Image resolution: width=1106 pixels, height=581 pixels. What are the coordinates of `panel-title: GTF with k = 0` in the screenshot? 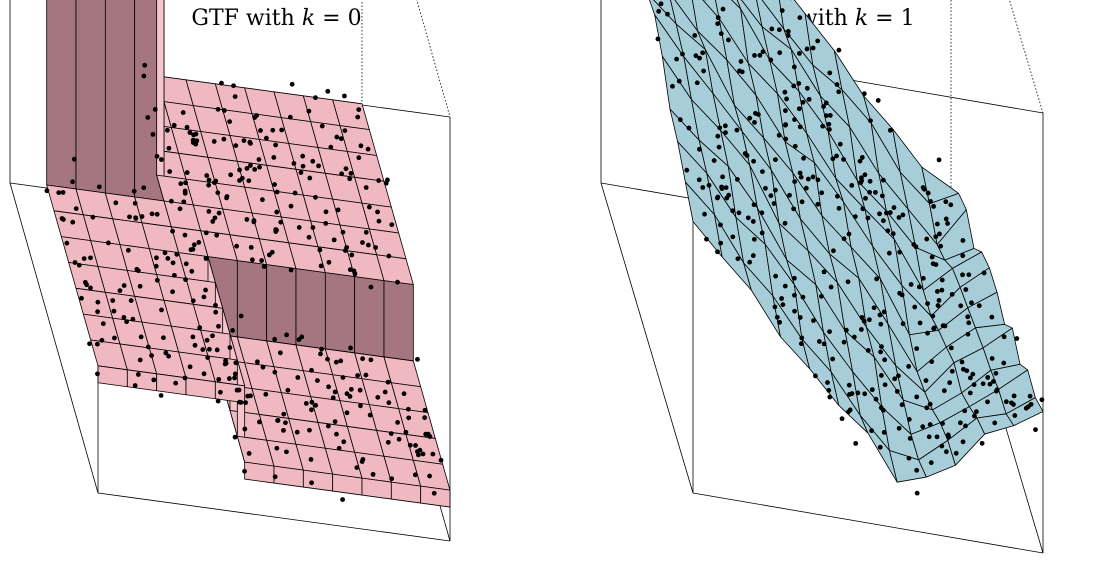 It's located at (276, 18).